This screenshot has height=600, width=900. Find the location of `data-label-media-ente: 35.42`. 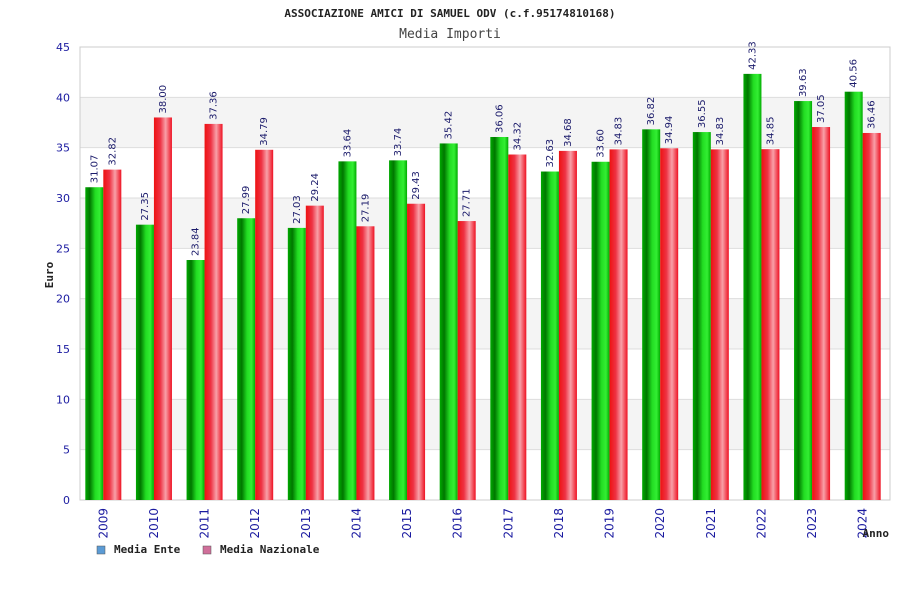

data-label-media-ente: 35.42 is located at coordinates (449, 125).